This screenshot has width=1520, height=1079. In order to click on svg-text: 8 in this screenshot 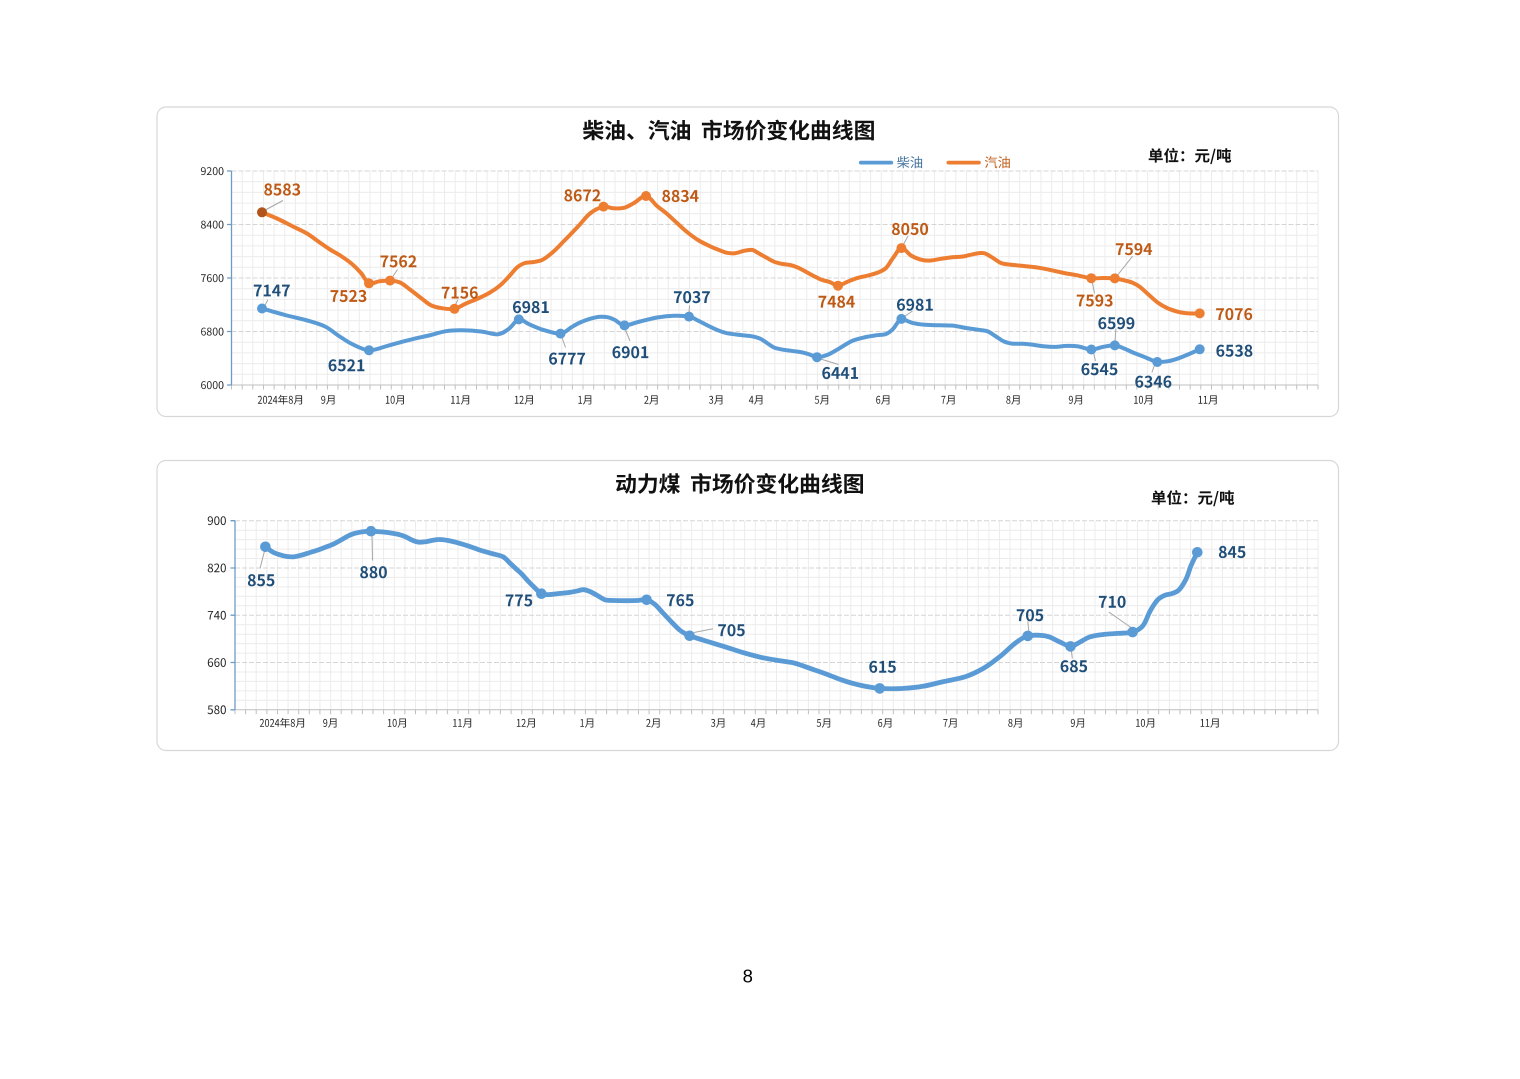, I will do `click(748, 976)`.